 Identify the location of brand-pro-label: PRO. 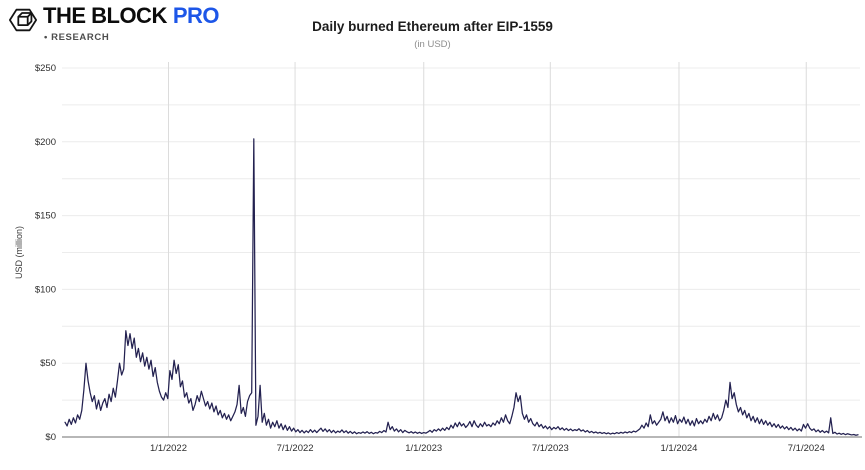
(196, 15).